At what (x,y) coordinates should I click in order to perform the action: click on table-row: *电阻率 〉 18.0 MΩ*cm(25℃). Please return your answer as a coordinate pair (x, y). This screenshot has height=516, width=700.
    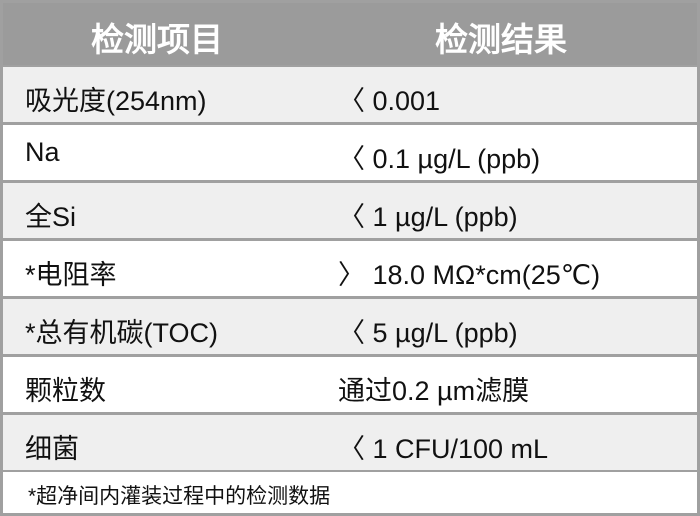
    Looking at the image, I should click on (350, 268).